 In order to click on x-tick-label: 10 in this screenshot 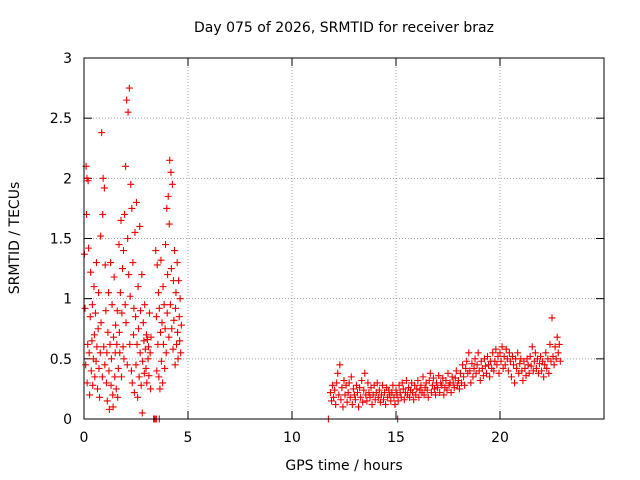, I will do `click(292, 438)`.